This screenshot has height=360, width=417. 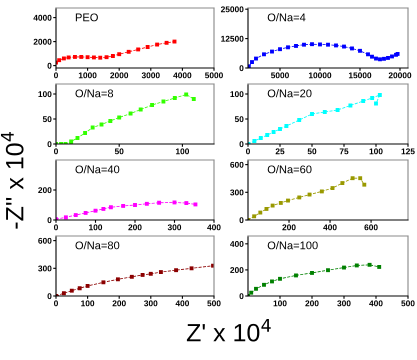 I want to click on y-tick-label: 12500, so click(x=232, y=39).